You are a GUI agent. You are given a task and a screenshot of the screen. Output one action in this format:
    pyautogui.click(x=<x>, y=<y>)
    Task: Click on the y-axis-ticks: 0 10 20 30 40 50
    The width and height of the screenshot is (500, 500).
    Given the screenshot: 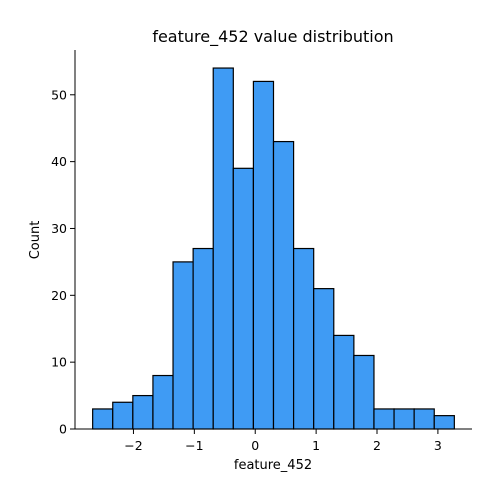 What is the action you would take?
    pyautogui.click(x=63, y=262)
    